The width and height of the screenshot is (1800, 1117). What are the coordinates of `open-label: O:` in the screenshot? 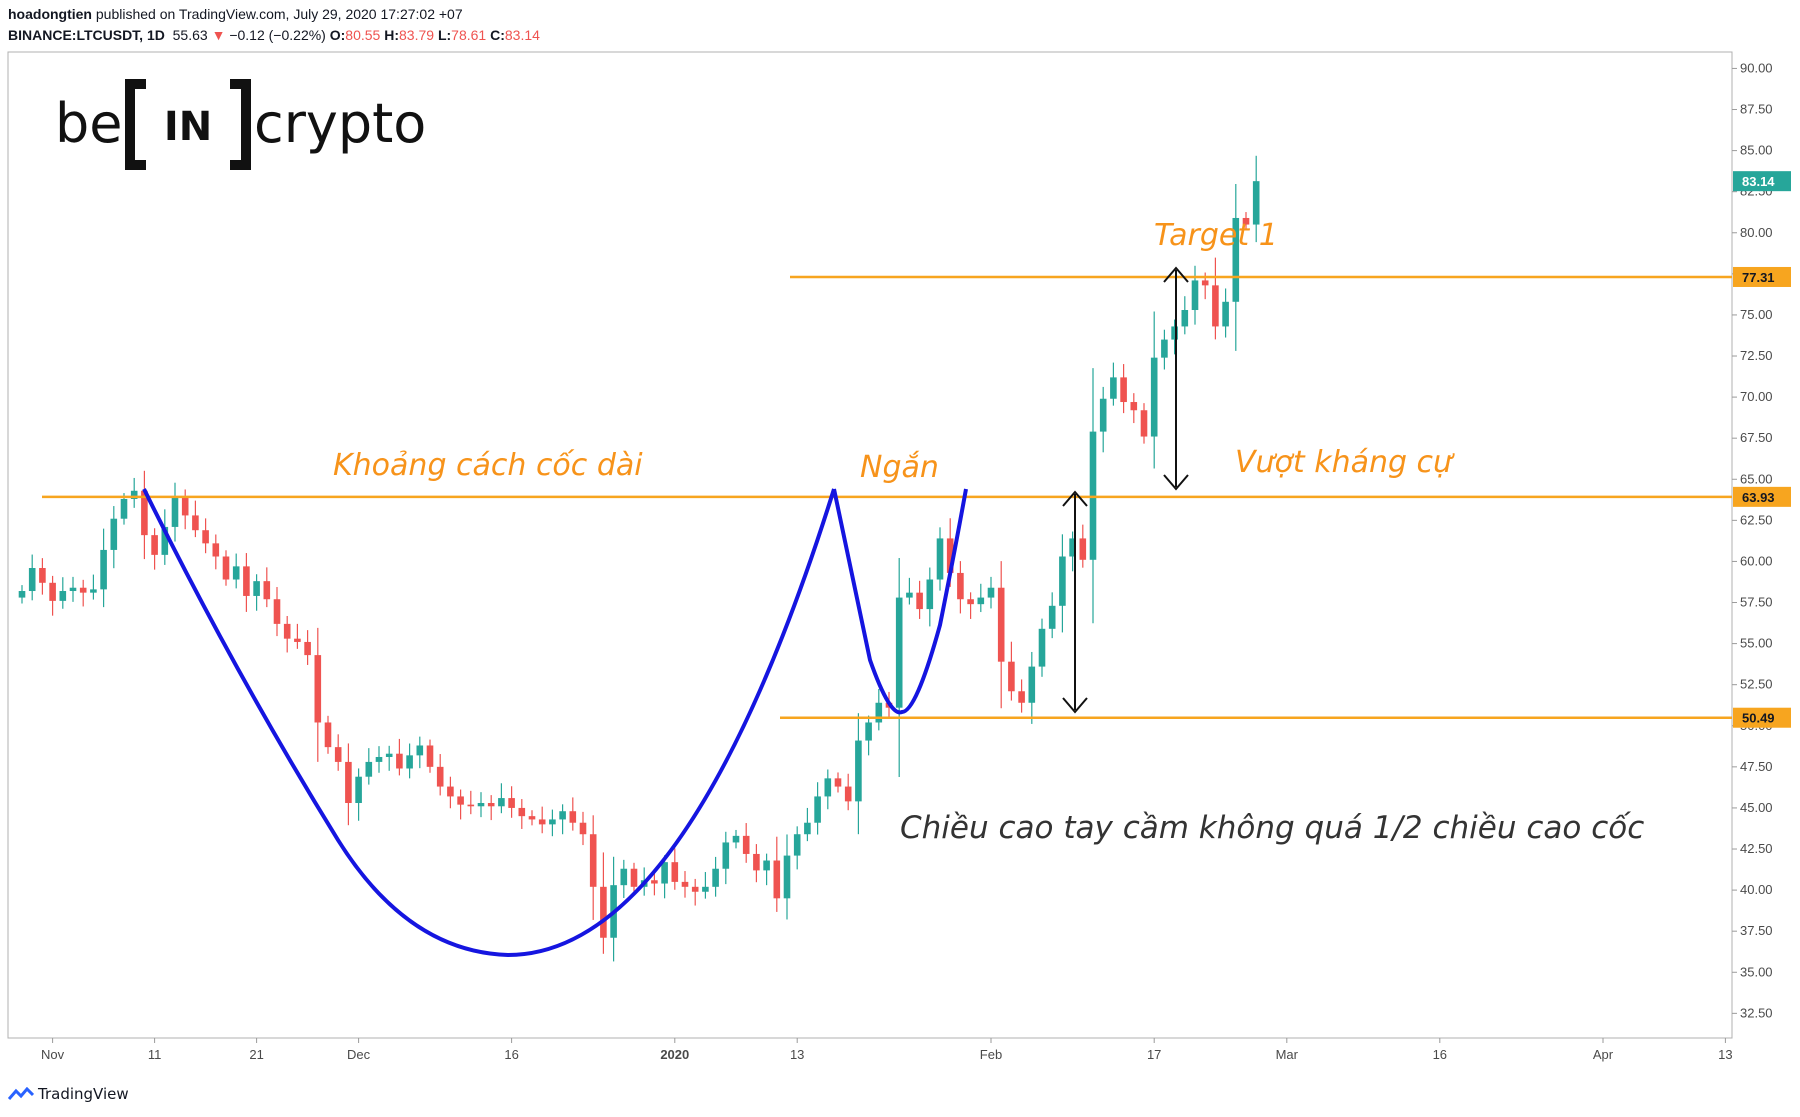 It's located at (337, 35).